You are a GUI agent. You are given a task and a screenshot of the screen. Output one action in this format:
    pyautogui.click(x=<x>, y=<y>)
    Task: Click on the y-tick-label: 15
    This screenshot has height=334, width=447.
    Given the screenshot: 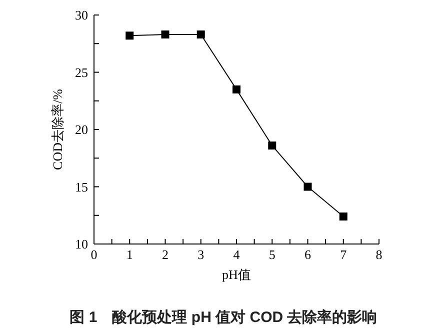 What is the action you would take?
    pyautogui.click(x=81, y=186)
    